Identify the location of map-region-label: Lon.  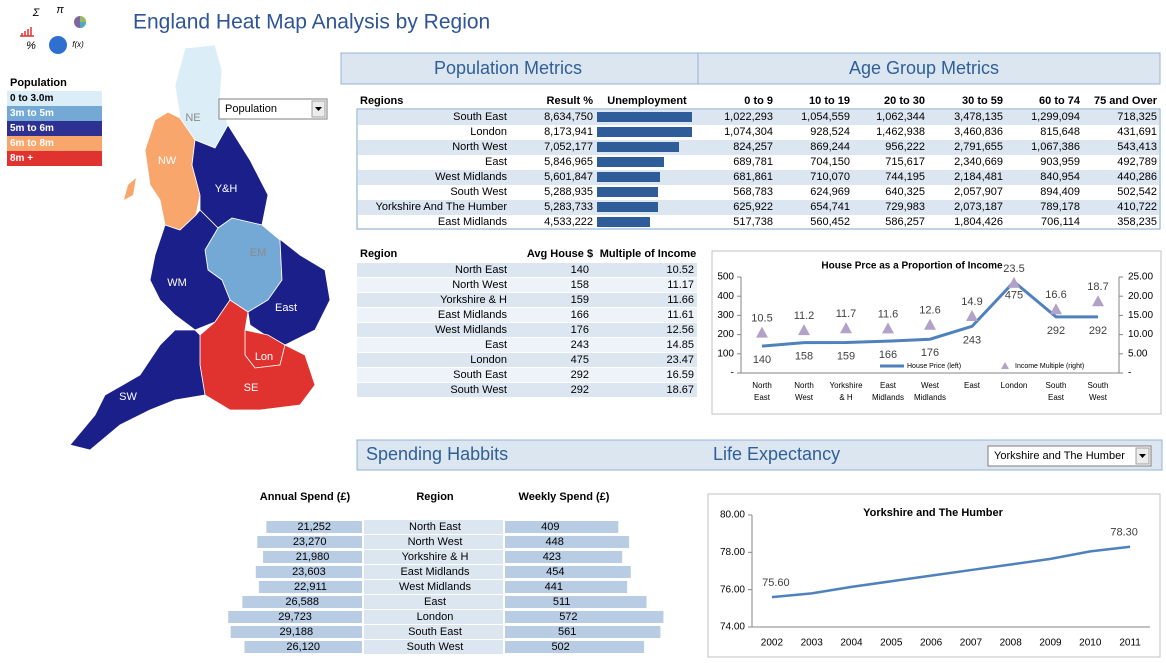
(264, 357).